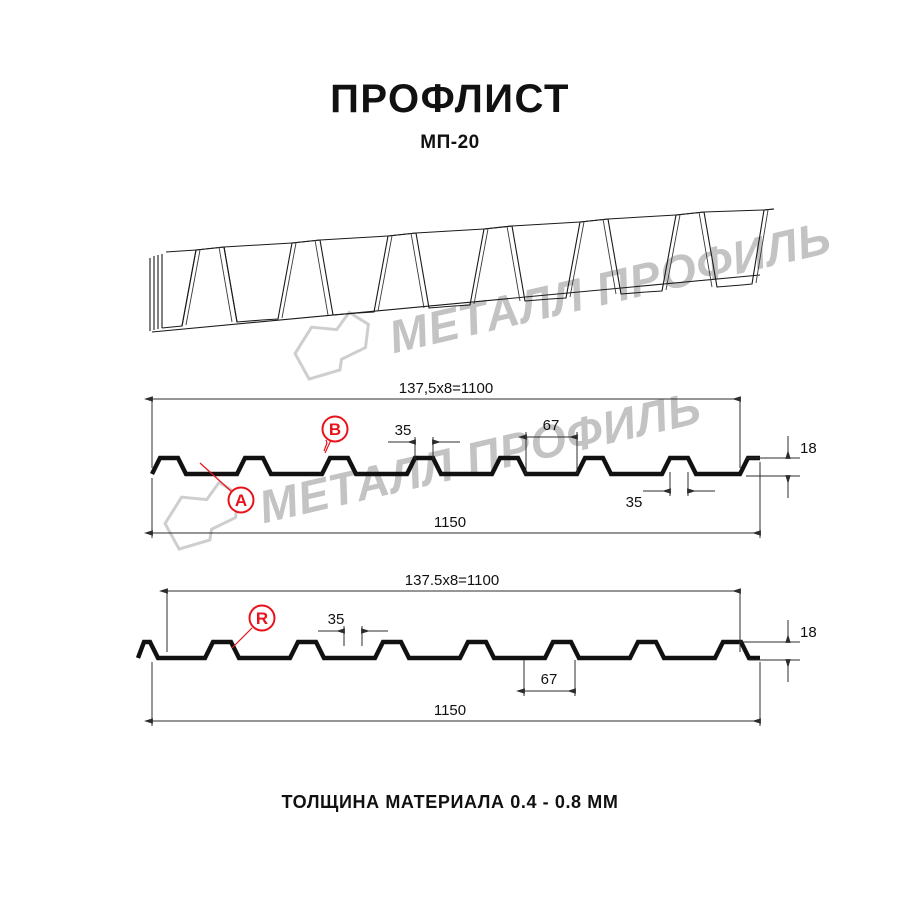 Image resolution: width=900 pixels, height=900 pixels. Describe the element at coordinates (442, 432) in the screenshot. I see `dimension-pitch-top` at that location.